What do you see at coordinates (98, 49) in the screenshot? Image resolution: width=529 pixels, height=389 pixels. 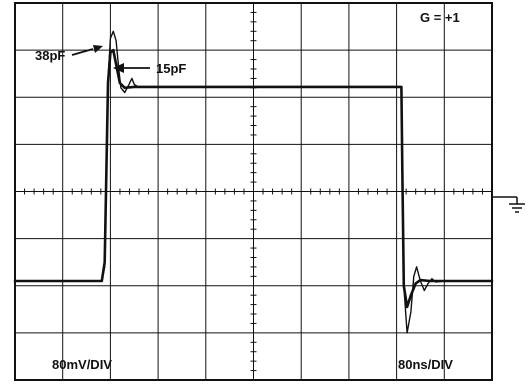 I see `annotation-38pf-arrowhead` at bounding box center [98, 49].